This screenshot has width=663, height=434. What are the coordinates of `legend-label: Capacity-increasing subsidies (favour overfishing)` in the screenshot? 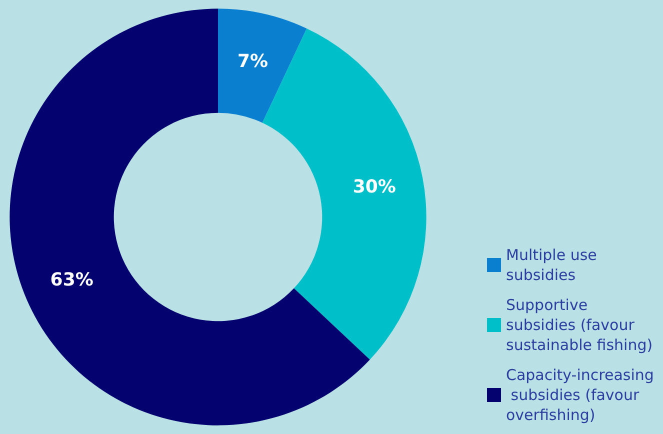 It's located at (580, 395).